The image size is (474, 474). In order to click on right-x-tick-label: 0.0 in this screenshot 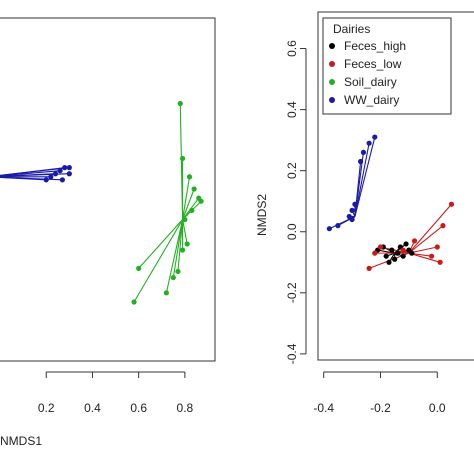, I will do `click(437, 408)`.